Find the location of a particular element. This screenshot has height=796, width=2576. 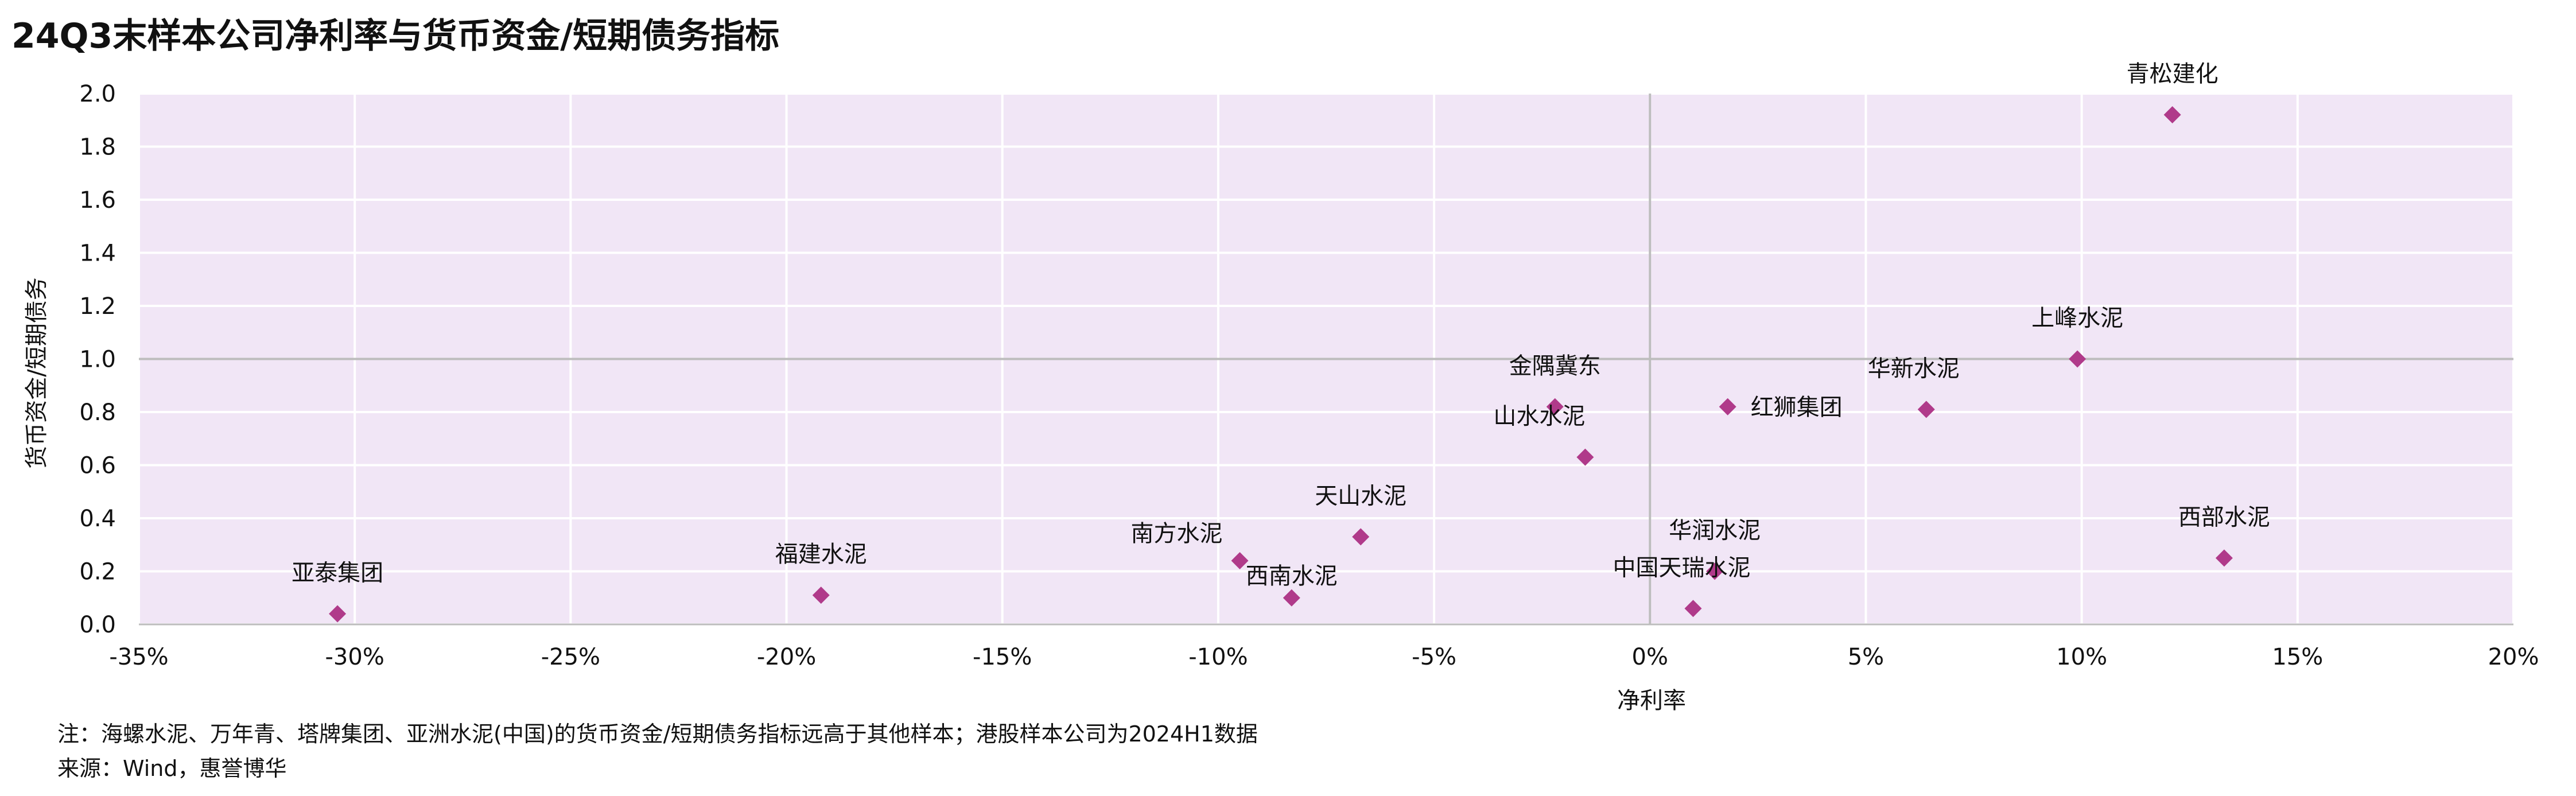

y-axis-title: 货币资金/短期债务 is located at coordinates (37, 373).